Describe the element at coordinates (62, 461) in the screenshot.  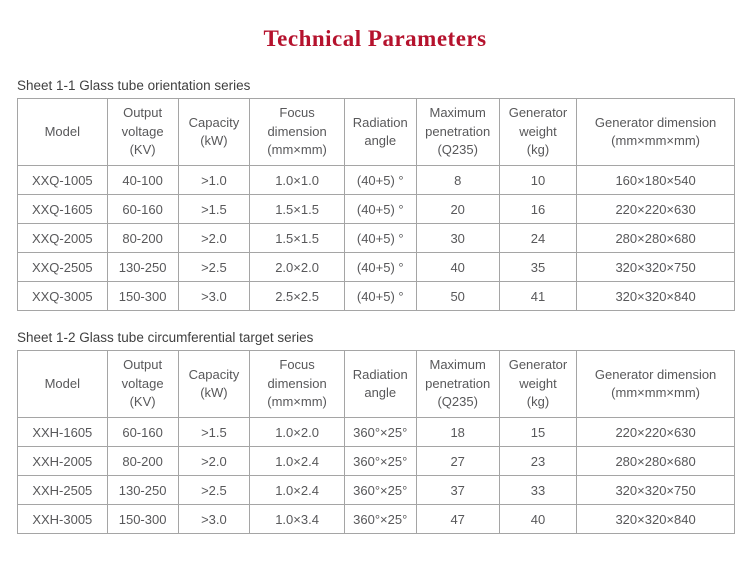
I see `table-cell: XXH-2005` at that location.